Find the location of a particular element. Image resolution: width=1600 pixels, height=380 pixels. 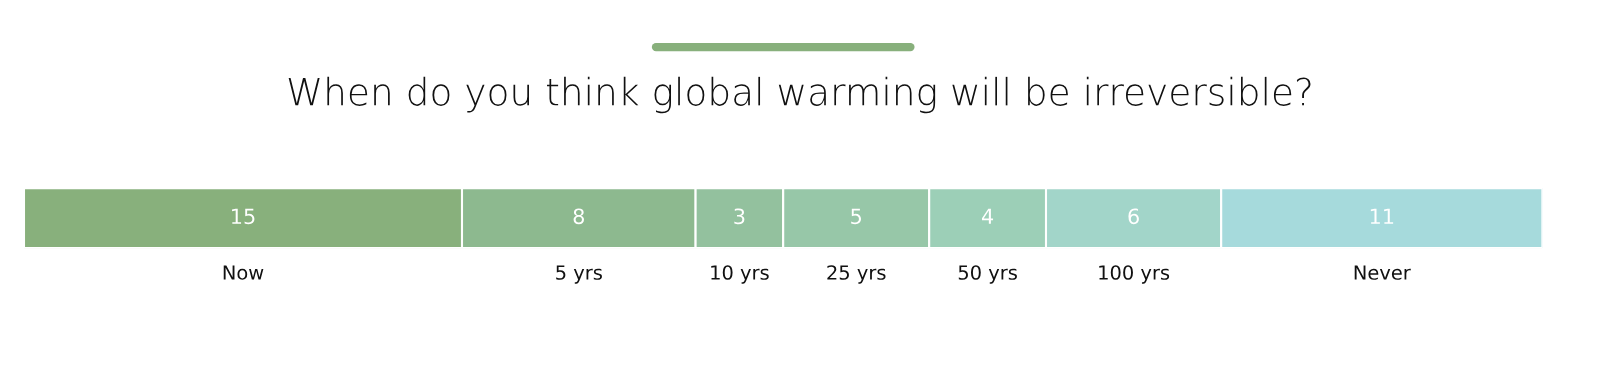

series-label: 25 yrs is located at coordinates (856, 274).